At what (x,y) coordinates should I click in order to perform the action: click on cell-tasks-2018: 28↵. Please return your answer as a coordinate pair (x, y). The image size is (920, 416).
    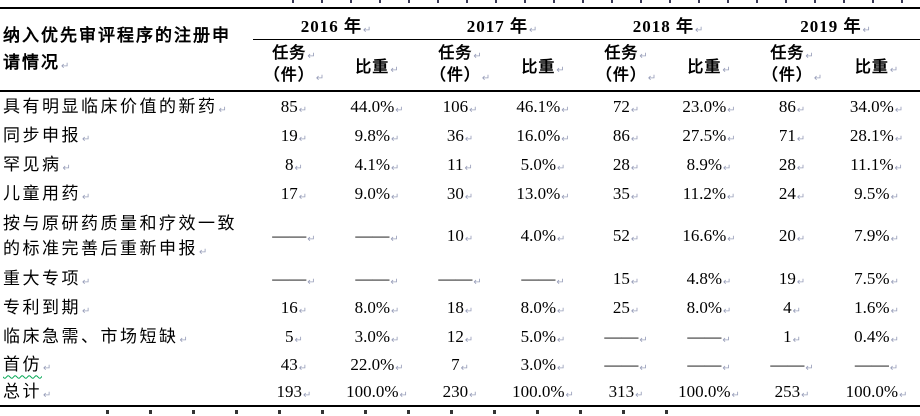
    Looking at the image, I should click on (626, 164).